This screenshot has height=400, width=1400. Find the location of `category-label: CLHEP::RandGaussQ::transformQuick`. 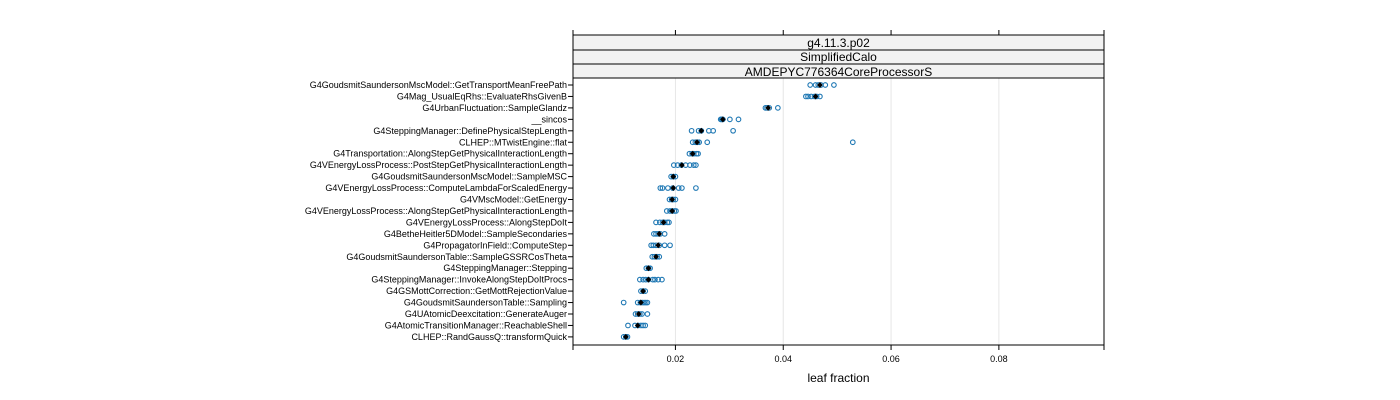

category-label: CLHEP::RandGaussQ::transformQuick is located at coordinates (489, 337).